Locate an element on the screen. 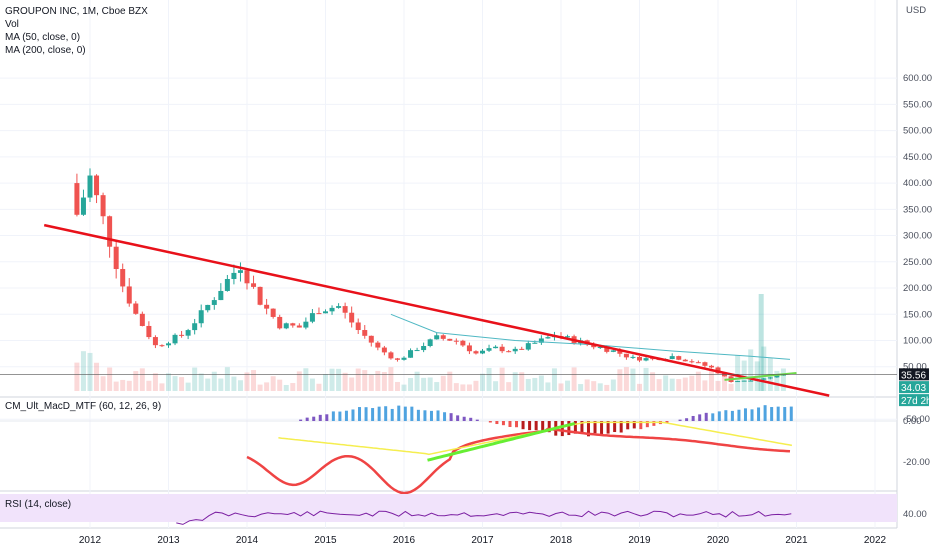 Image resolution: width=932 pixels, height=555 pixels. legend-macd: CM_Ult_MacD_MTF (60, 12, 26, 9) is located at coordinates (83, 406).